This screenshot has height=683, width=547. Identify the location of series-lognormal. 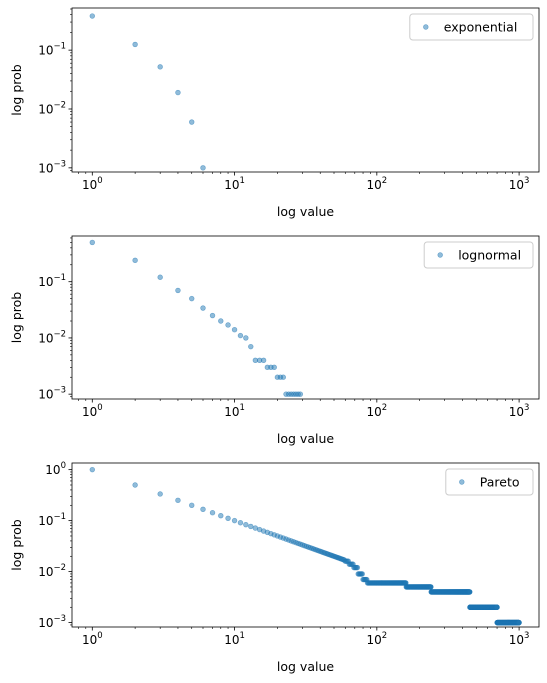
(196, 318).